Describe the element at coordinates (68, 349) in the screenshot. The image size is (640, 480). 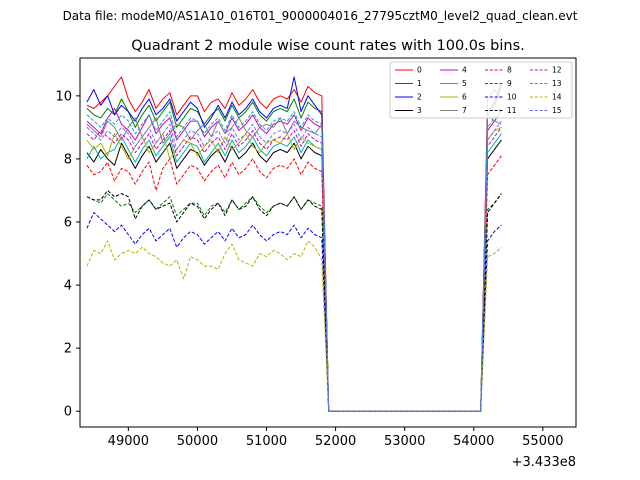
I see `y-tick-label: 2` at that location.